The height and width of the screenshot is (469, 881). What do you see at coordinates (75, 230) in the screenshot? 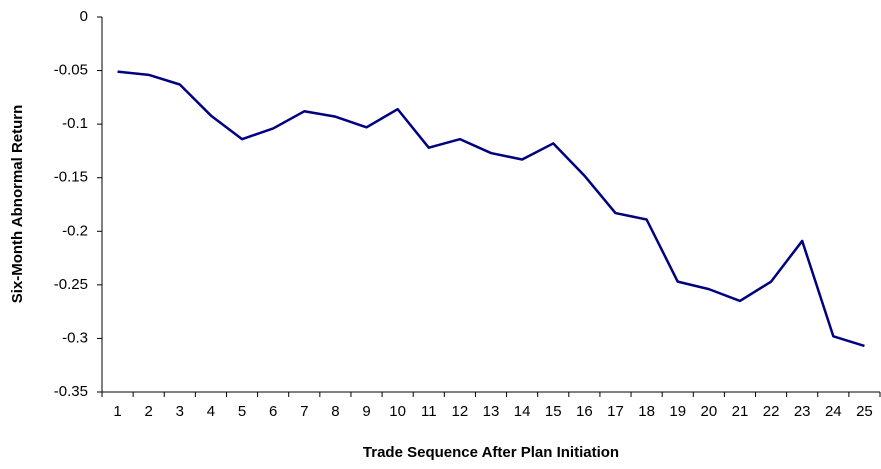
I see `y-tick-label: -0.2` at bounding box center [75, 230].